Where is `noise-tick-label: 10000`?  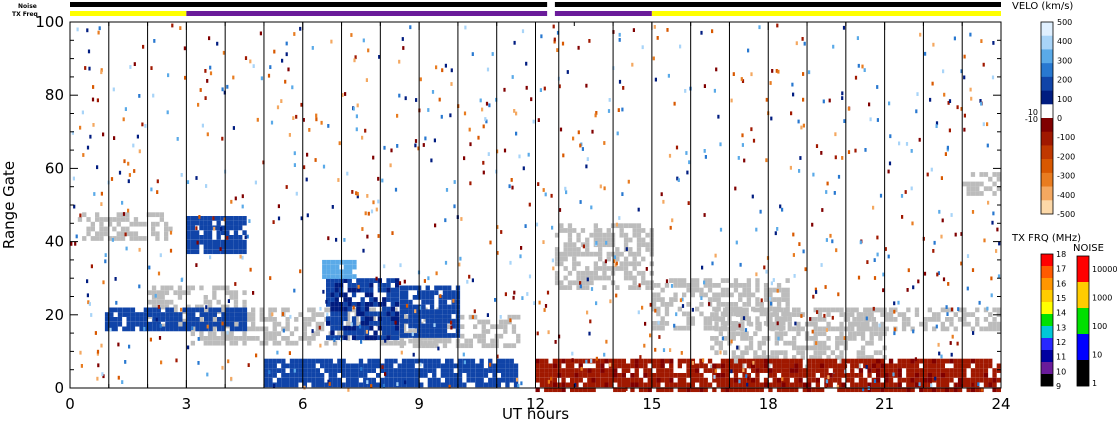
noise-tick-label: 10000 is located at coordinates (1104, 269).